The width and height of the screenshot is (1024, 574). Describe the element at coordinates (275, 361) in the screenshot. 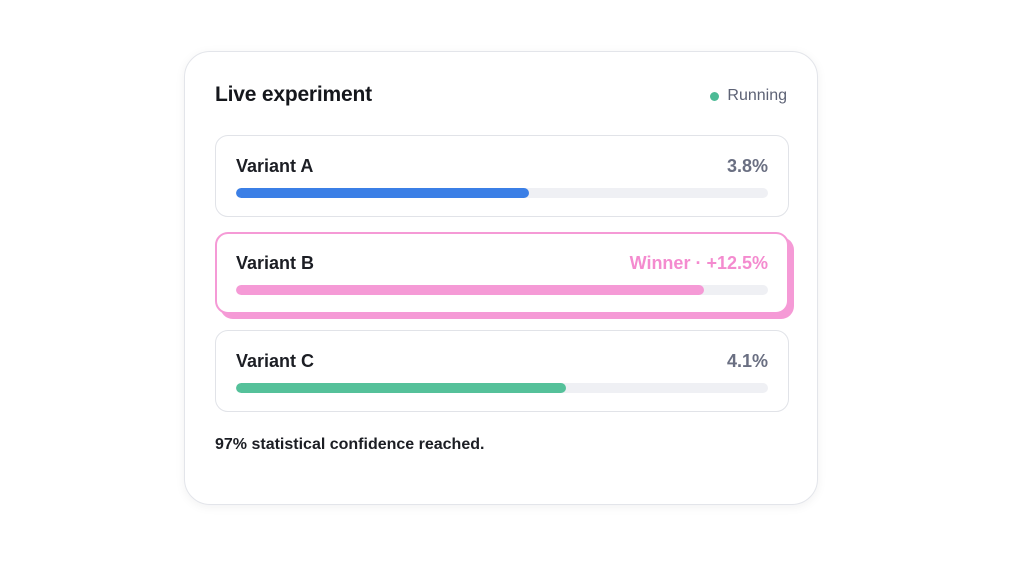

I see `variant-name: Variant C` at that location.